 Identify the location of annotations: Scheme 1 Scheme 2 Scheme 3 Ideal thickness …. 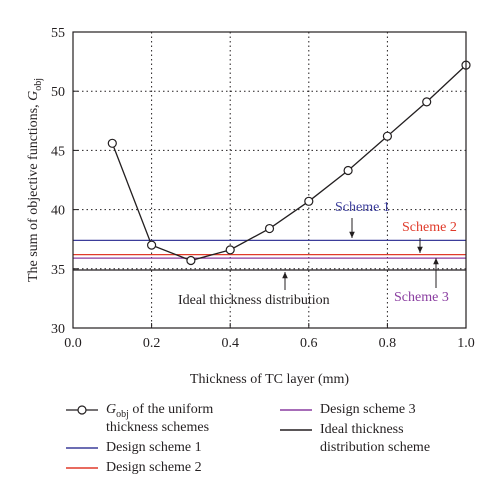
(317, 254).